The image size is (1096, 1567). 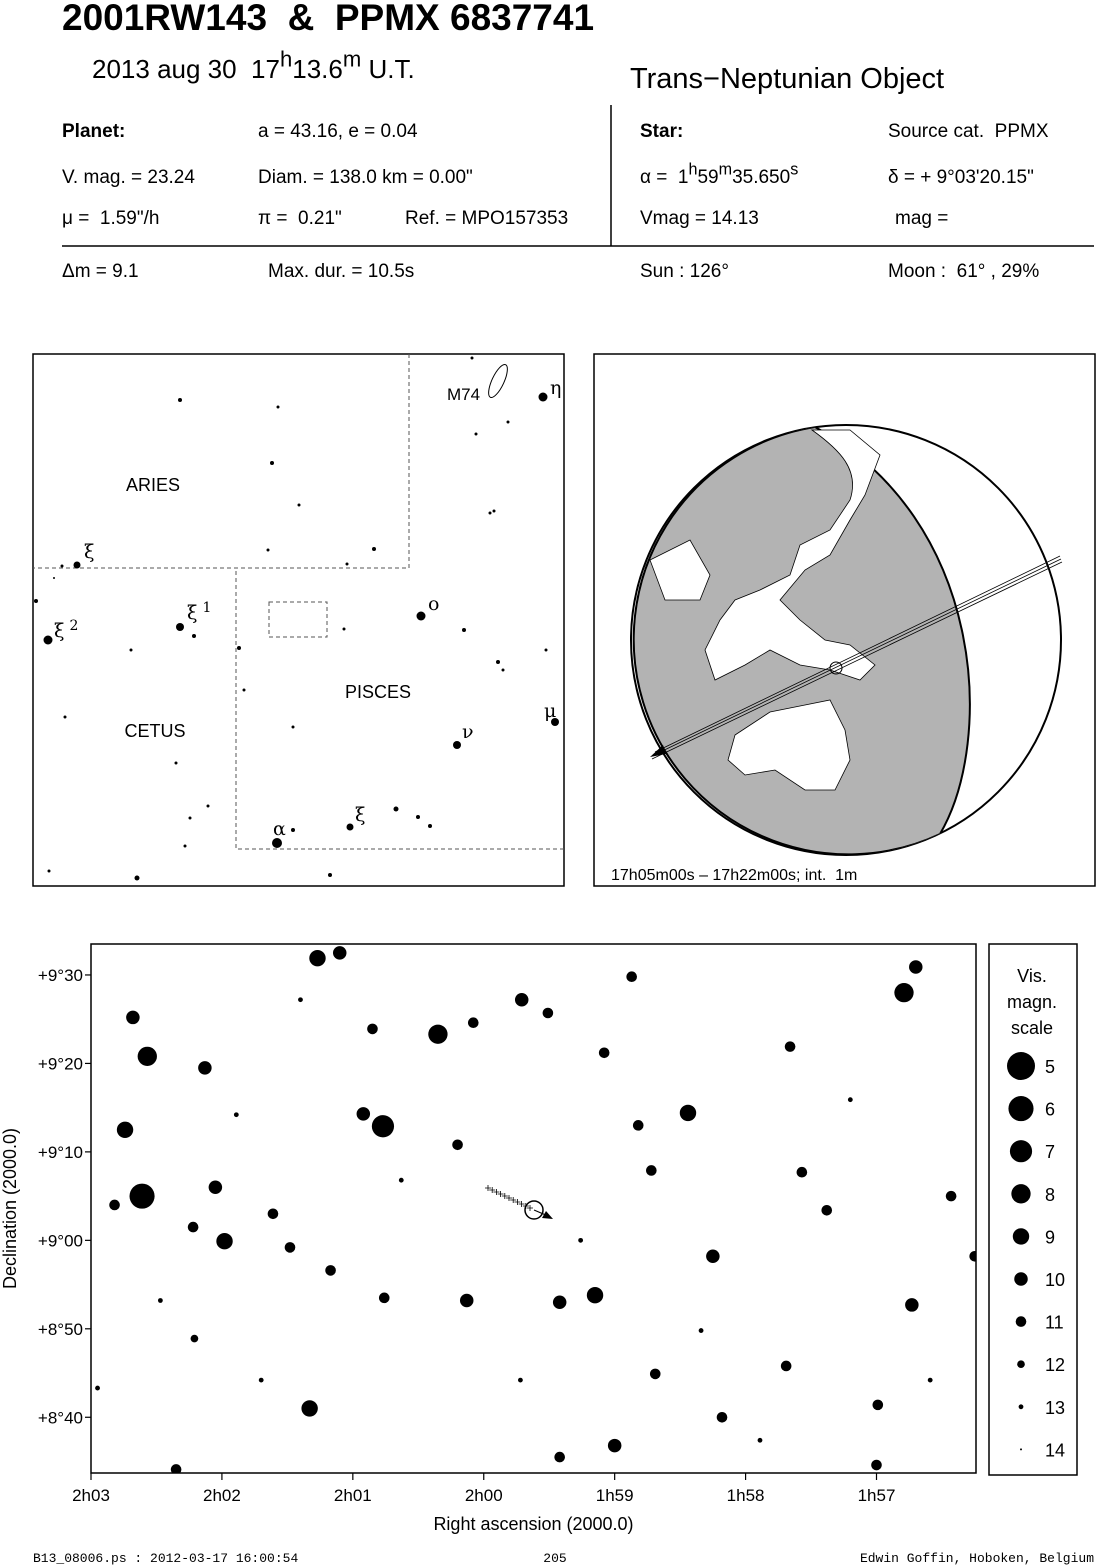 I want to click on legend-label: 5, so click(x=1050, y=1067).